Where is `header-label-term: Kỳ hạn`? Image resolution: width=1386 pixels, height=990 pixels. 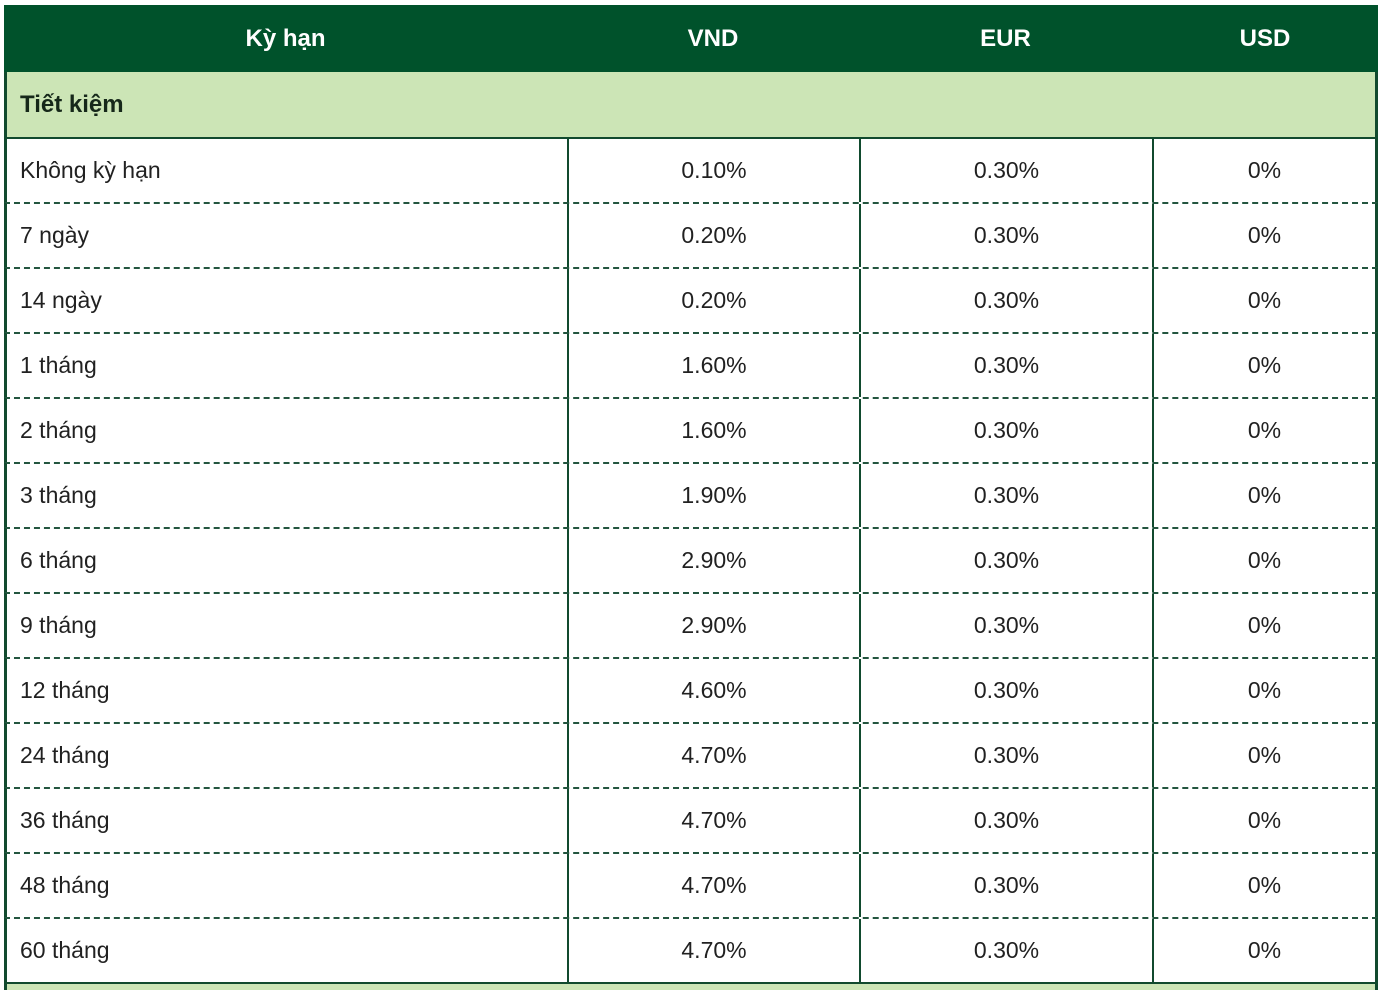 header-label-term: Kỳ hạn is located at coordinates (285, 38).